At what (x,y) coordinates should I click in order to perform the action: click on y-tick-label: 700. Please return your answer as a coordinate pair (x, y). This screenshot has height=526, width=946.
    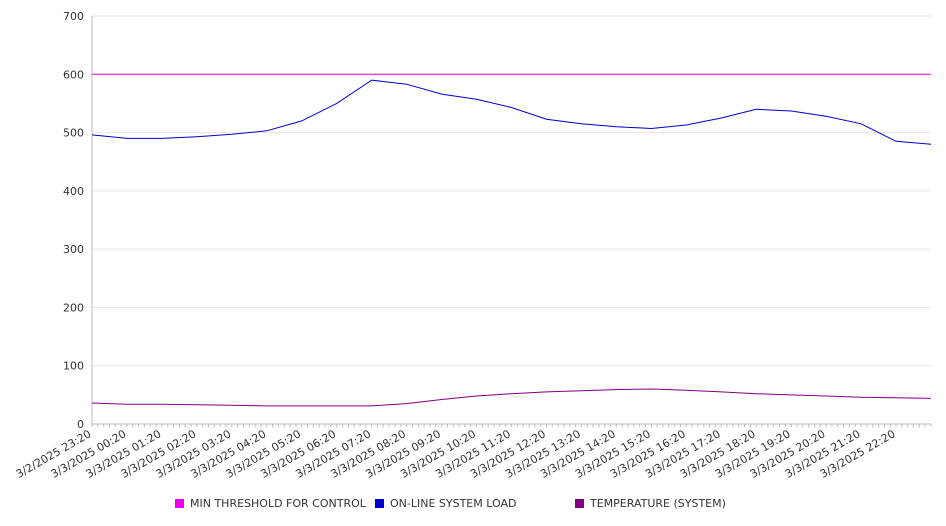
    Looking at the image, I should click on (73, 16).